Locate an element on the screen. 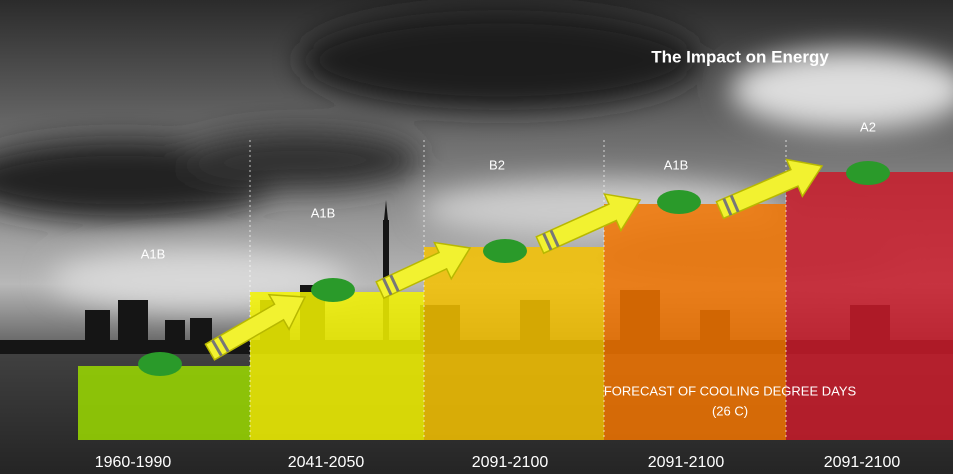 The height and width of the screenshot is (474, 953). scenario-label: B2 is located at coordinates (497, 164).